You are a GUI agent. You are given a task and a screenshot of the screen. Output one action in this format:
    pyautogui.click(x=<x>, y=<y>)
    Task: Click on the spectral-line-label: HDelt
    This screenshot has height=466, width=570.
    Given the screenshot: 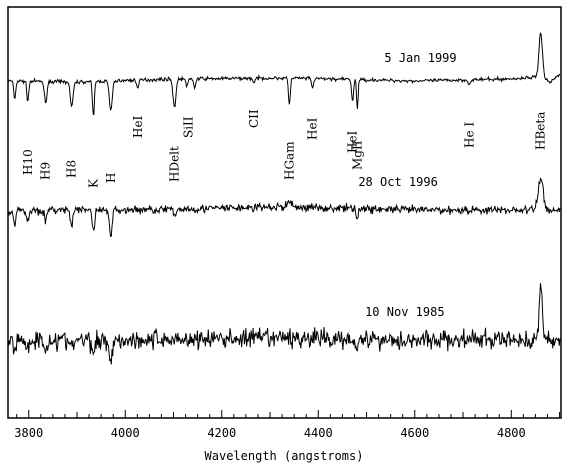 What is the action you would take?
    pyautogui.click(x=174, y=164)
    